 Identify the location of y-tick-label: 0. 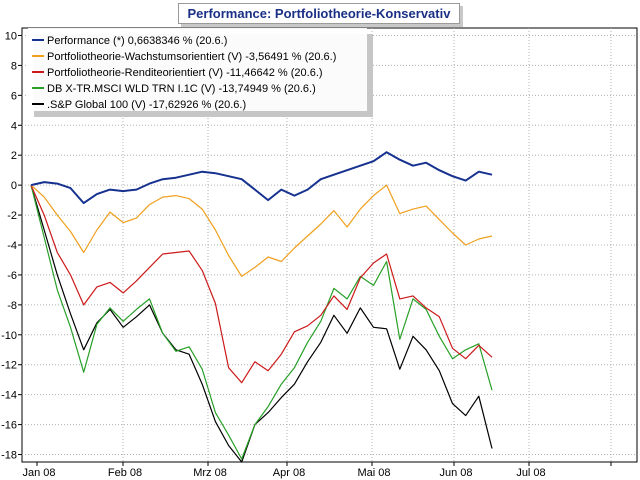
(14, 186).